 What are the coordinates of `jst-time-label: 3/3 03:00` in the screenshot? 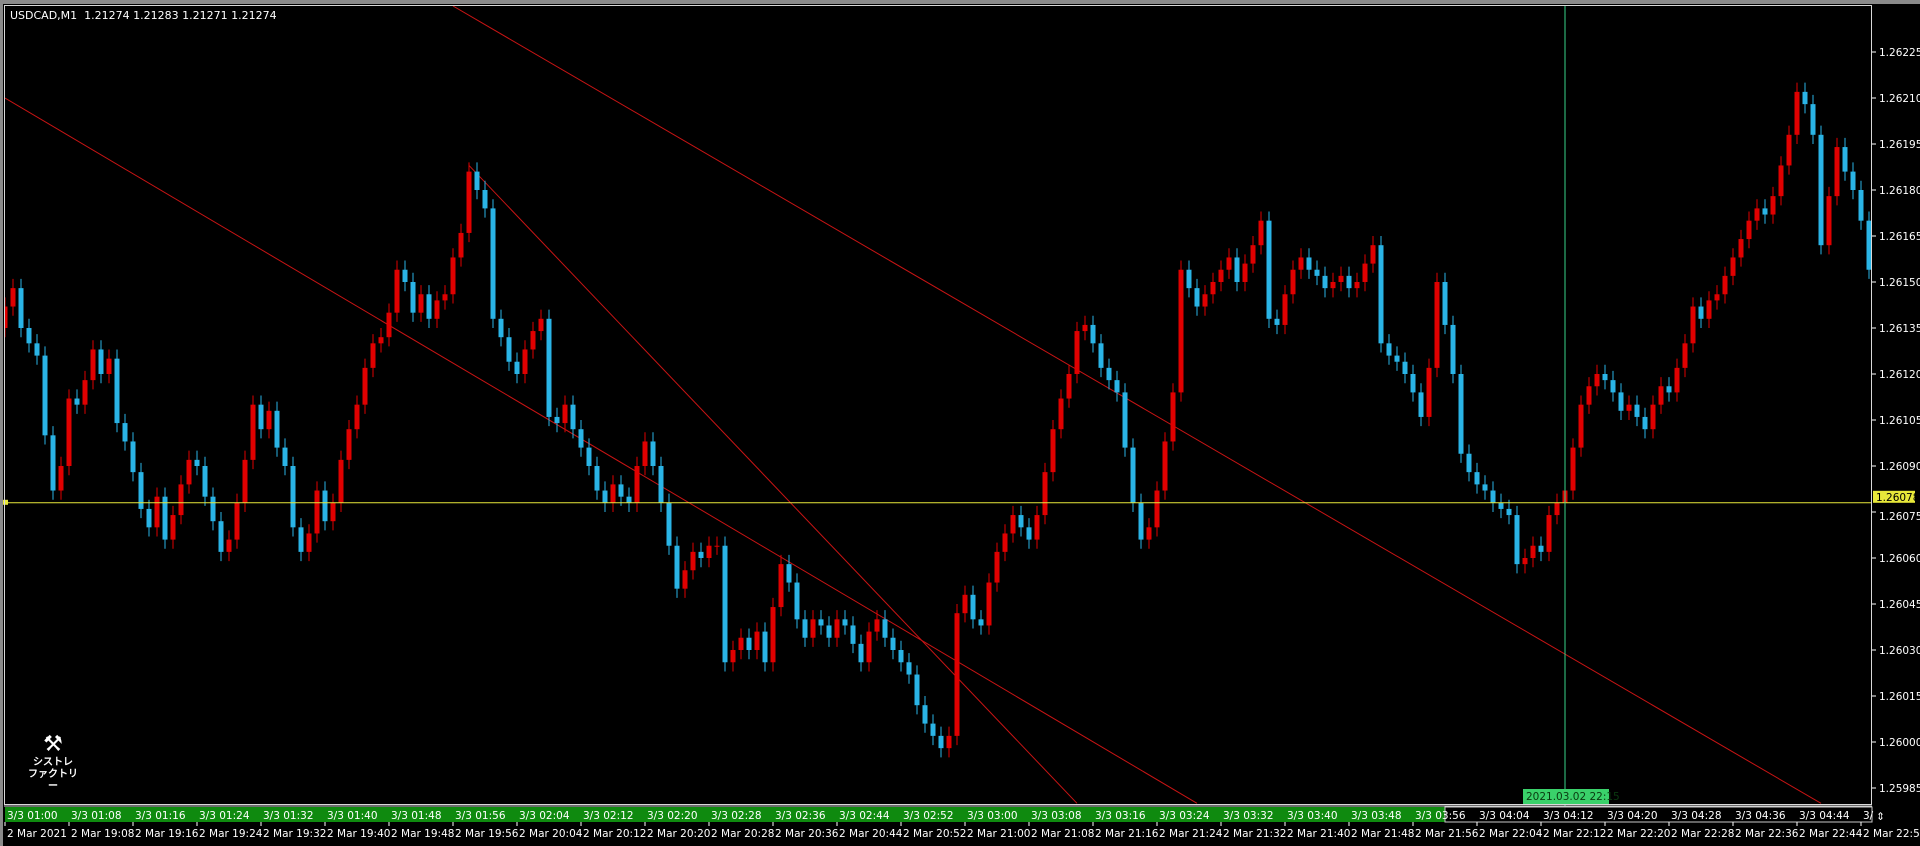 It's located at (992, 816).